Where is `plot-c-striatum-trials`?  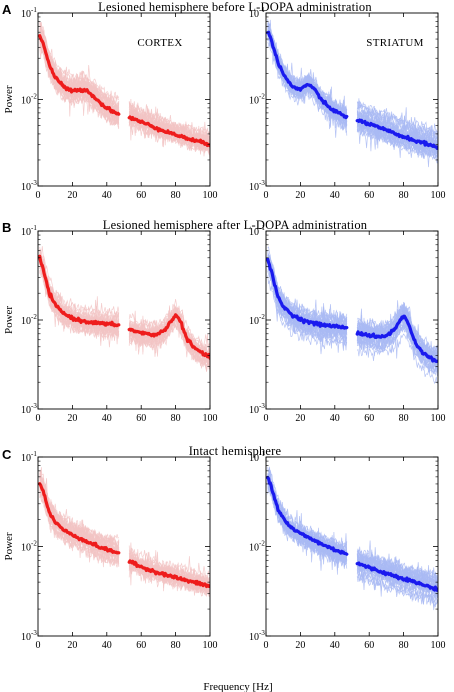
plot-c-striatum-trials is located at coordinates (352, 538).